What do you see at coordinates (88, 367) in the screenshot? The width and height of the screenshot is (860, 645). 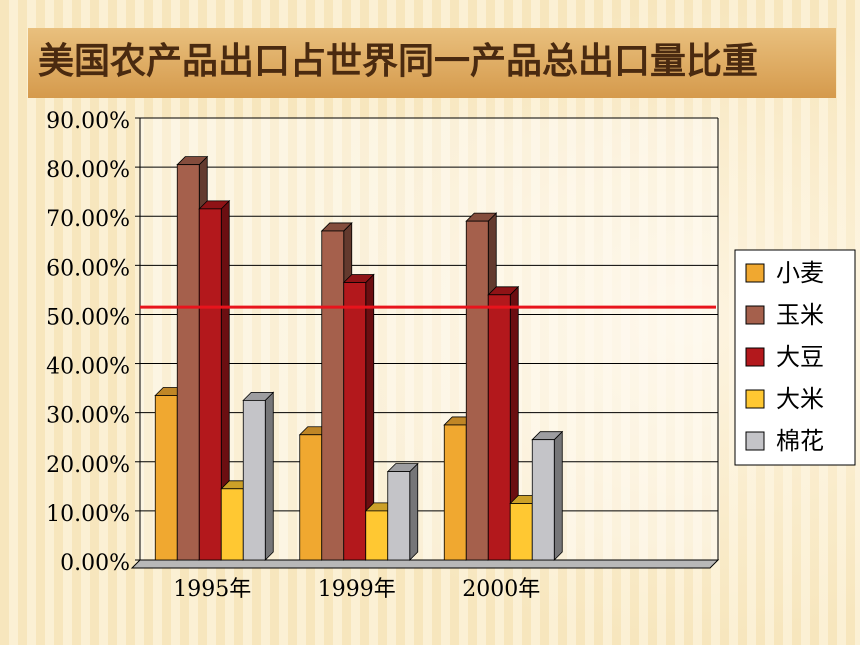 I see `y-tick-label: 40.00%` at bounding box center [88, 367].